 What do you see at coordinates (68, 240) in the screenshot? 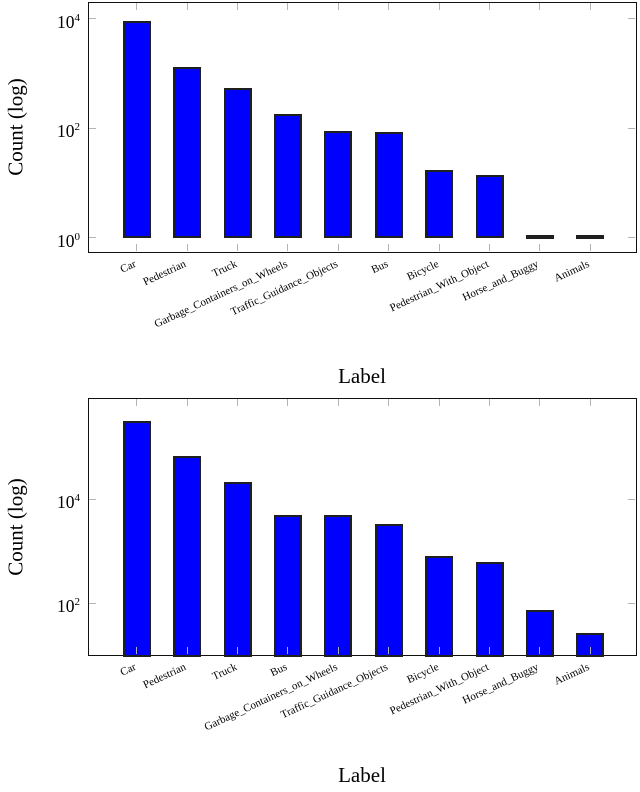
I see `ytick-label-1e0: 10⁰` at bounding box center [68, 240].